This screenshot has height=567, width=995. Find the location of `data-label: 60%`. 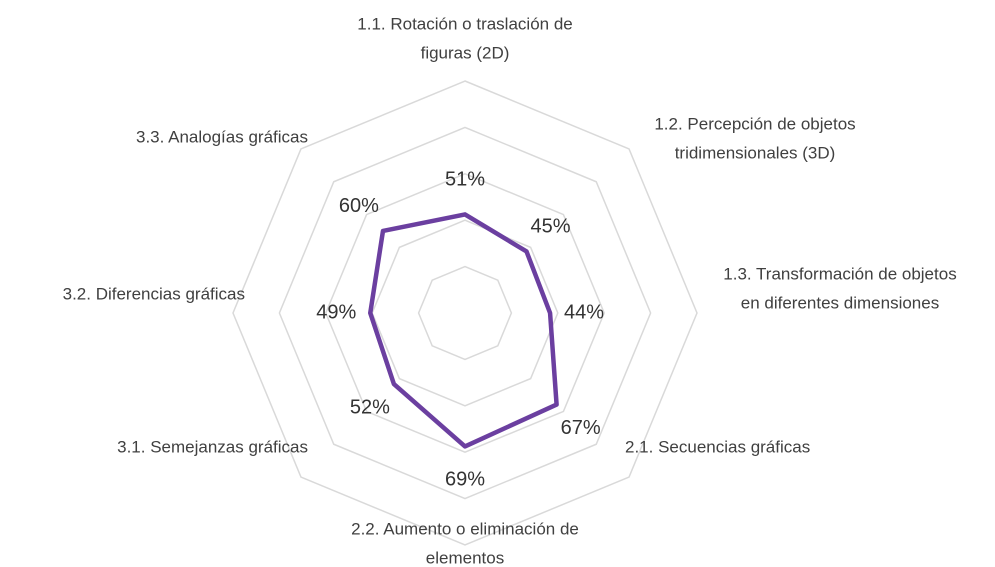

data-label: 60% is located at coordinates (359, 206).